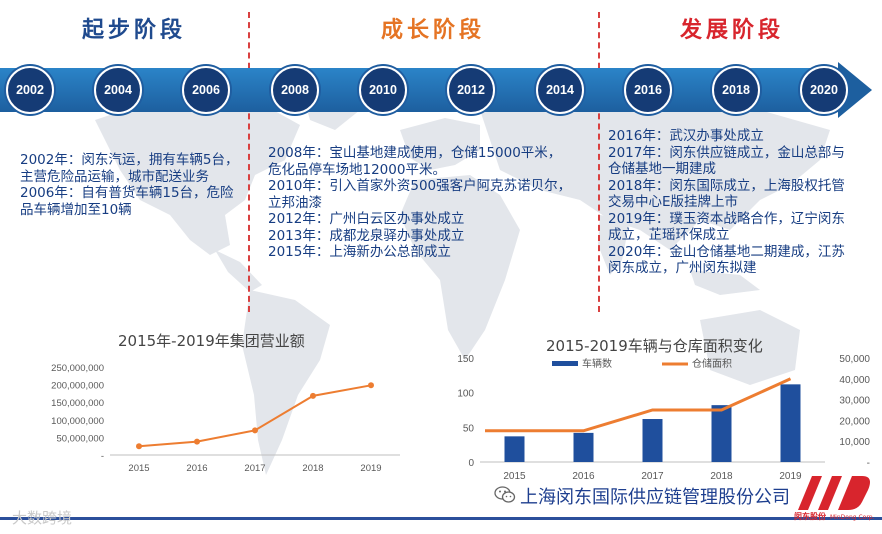  I want to click on revenue-chart-title: 2015年-2019年集团营业额, so click(211, 341).